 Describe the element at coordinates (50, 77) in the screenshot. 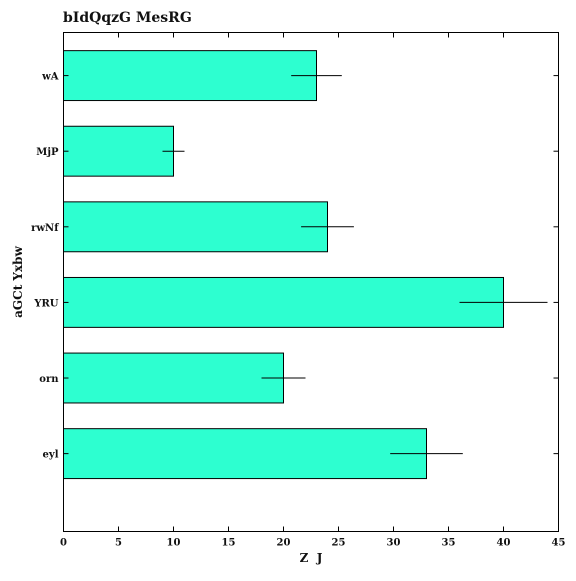

I see `y-tick-label: wA` at that location.